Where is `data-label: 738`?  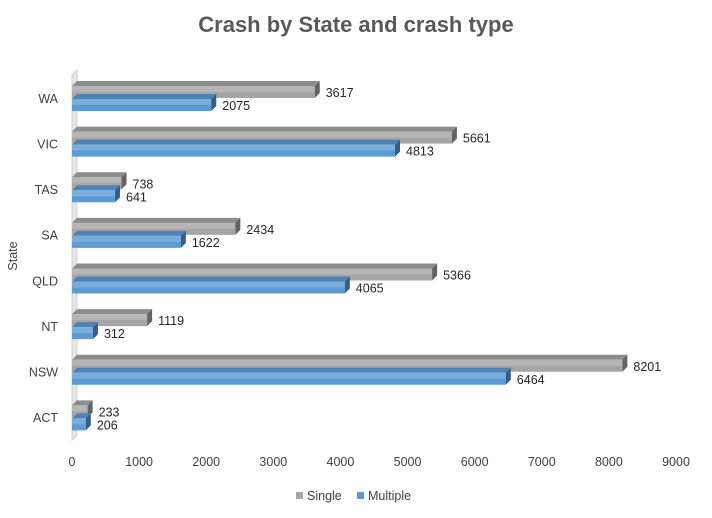 data-label: 738 is located at coordinates (143, 184).